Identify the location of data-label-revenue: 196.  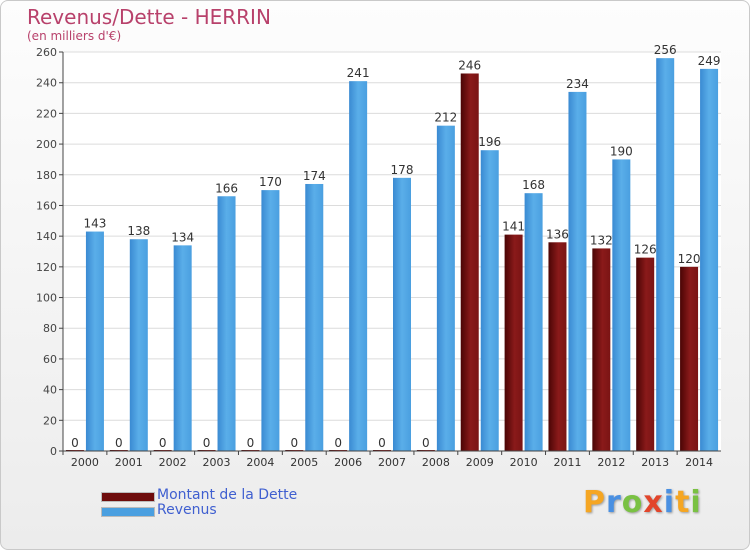
(489, 142).